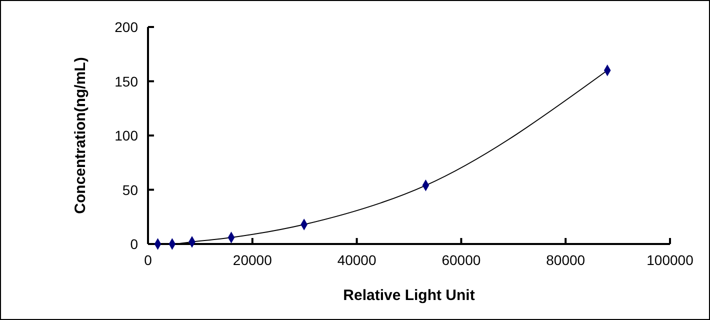 The image size is (710, 320). What do you see at coordinates (126, 27) in the screenshot?
I see `y-tick-label: 200` at bounding box center [126, 27].